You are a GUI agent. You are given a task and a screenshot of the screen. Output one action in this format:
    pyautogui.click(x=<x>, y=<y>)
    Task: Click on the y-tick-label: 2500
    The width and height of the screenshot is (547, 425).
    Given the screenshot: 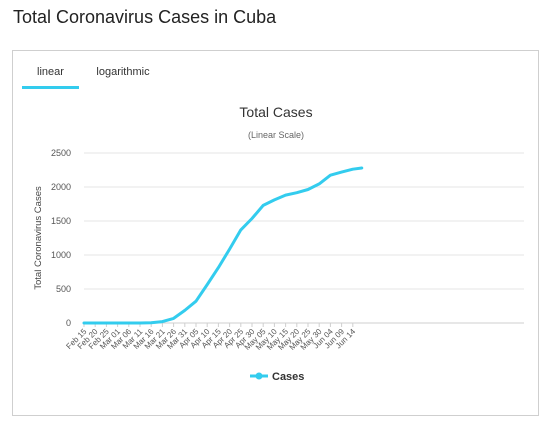 What is the action you would take?
    pyautogui.click(x=61, y=153)
    